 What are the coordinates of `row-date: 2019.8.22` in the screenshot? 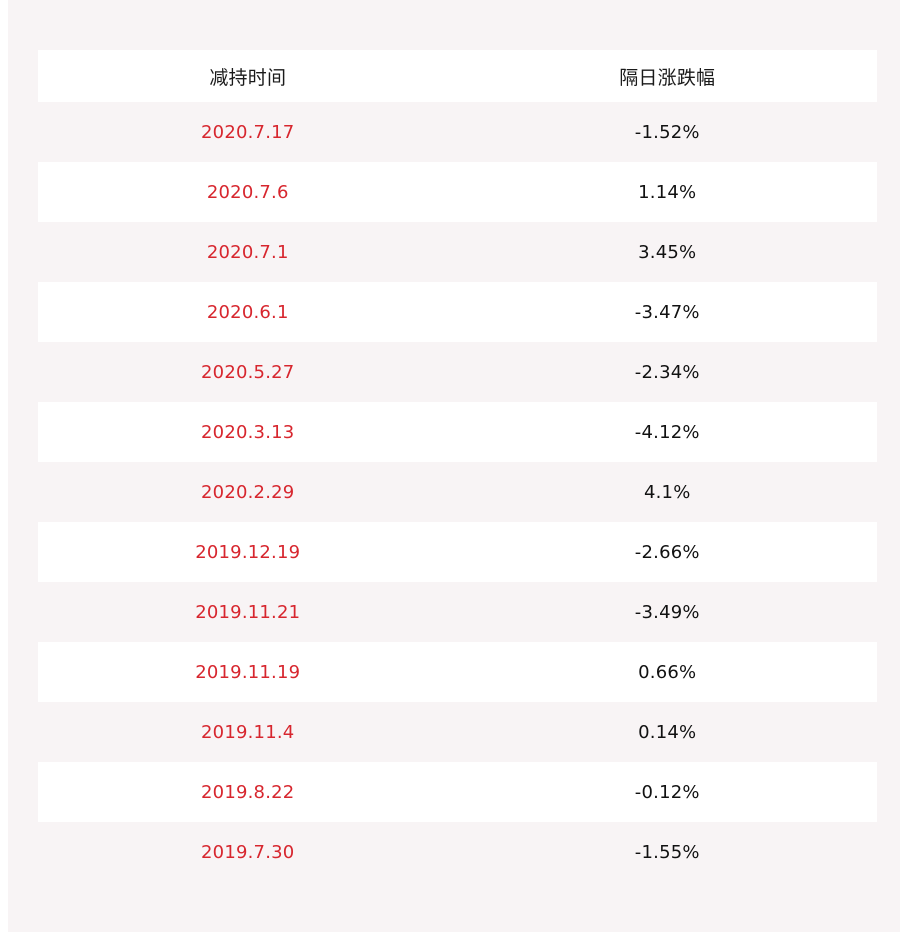 It's located at (248, 792).